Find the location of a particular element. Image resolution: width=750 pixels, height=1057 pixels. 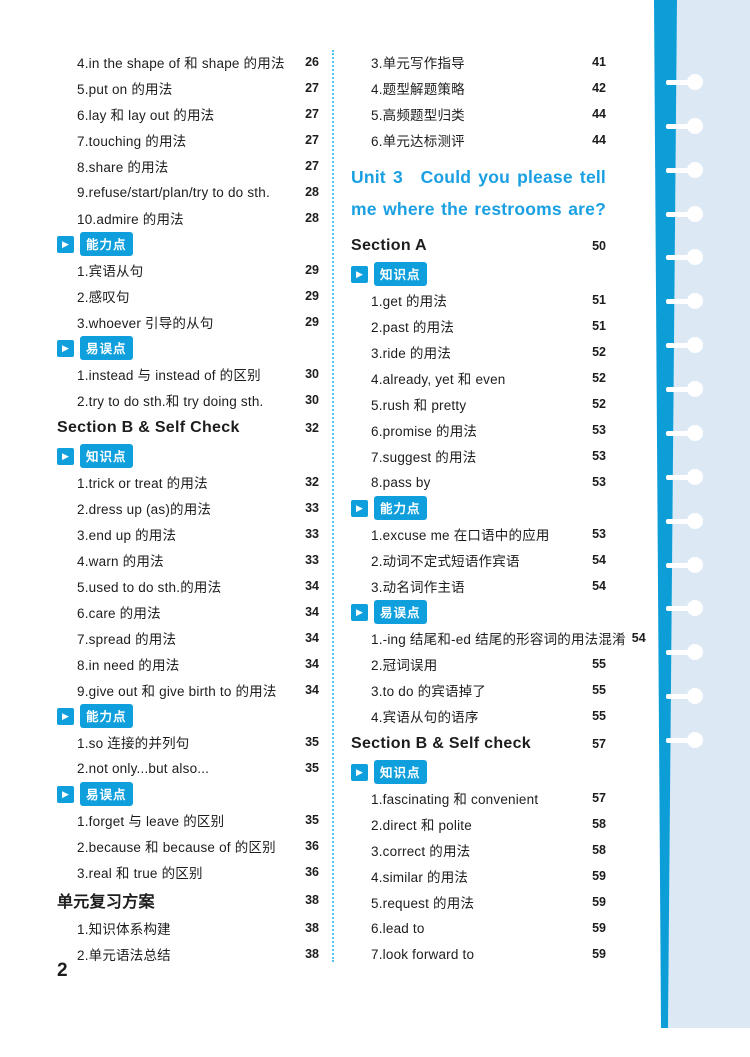

toc-item: 5.used to do sth.的用法 34 is located at coordinates (188, 586).